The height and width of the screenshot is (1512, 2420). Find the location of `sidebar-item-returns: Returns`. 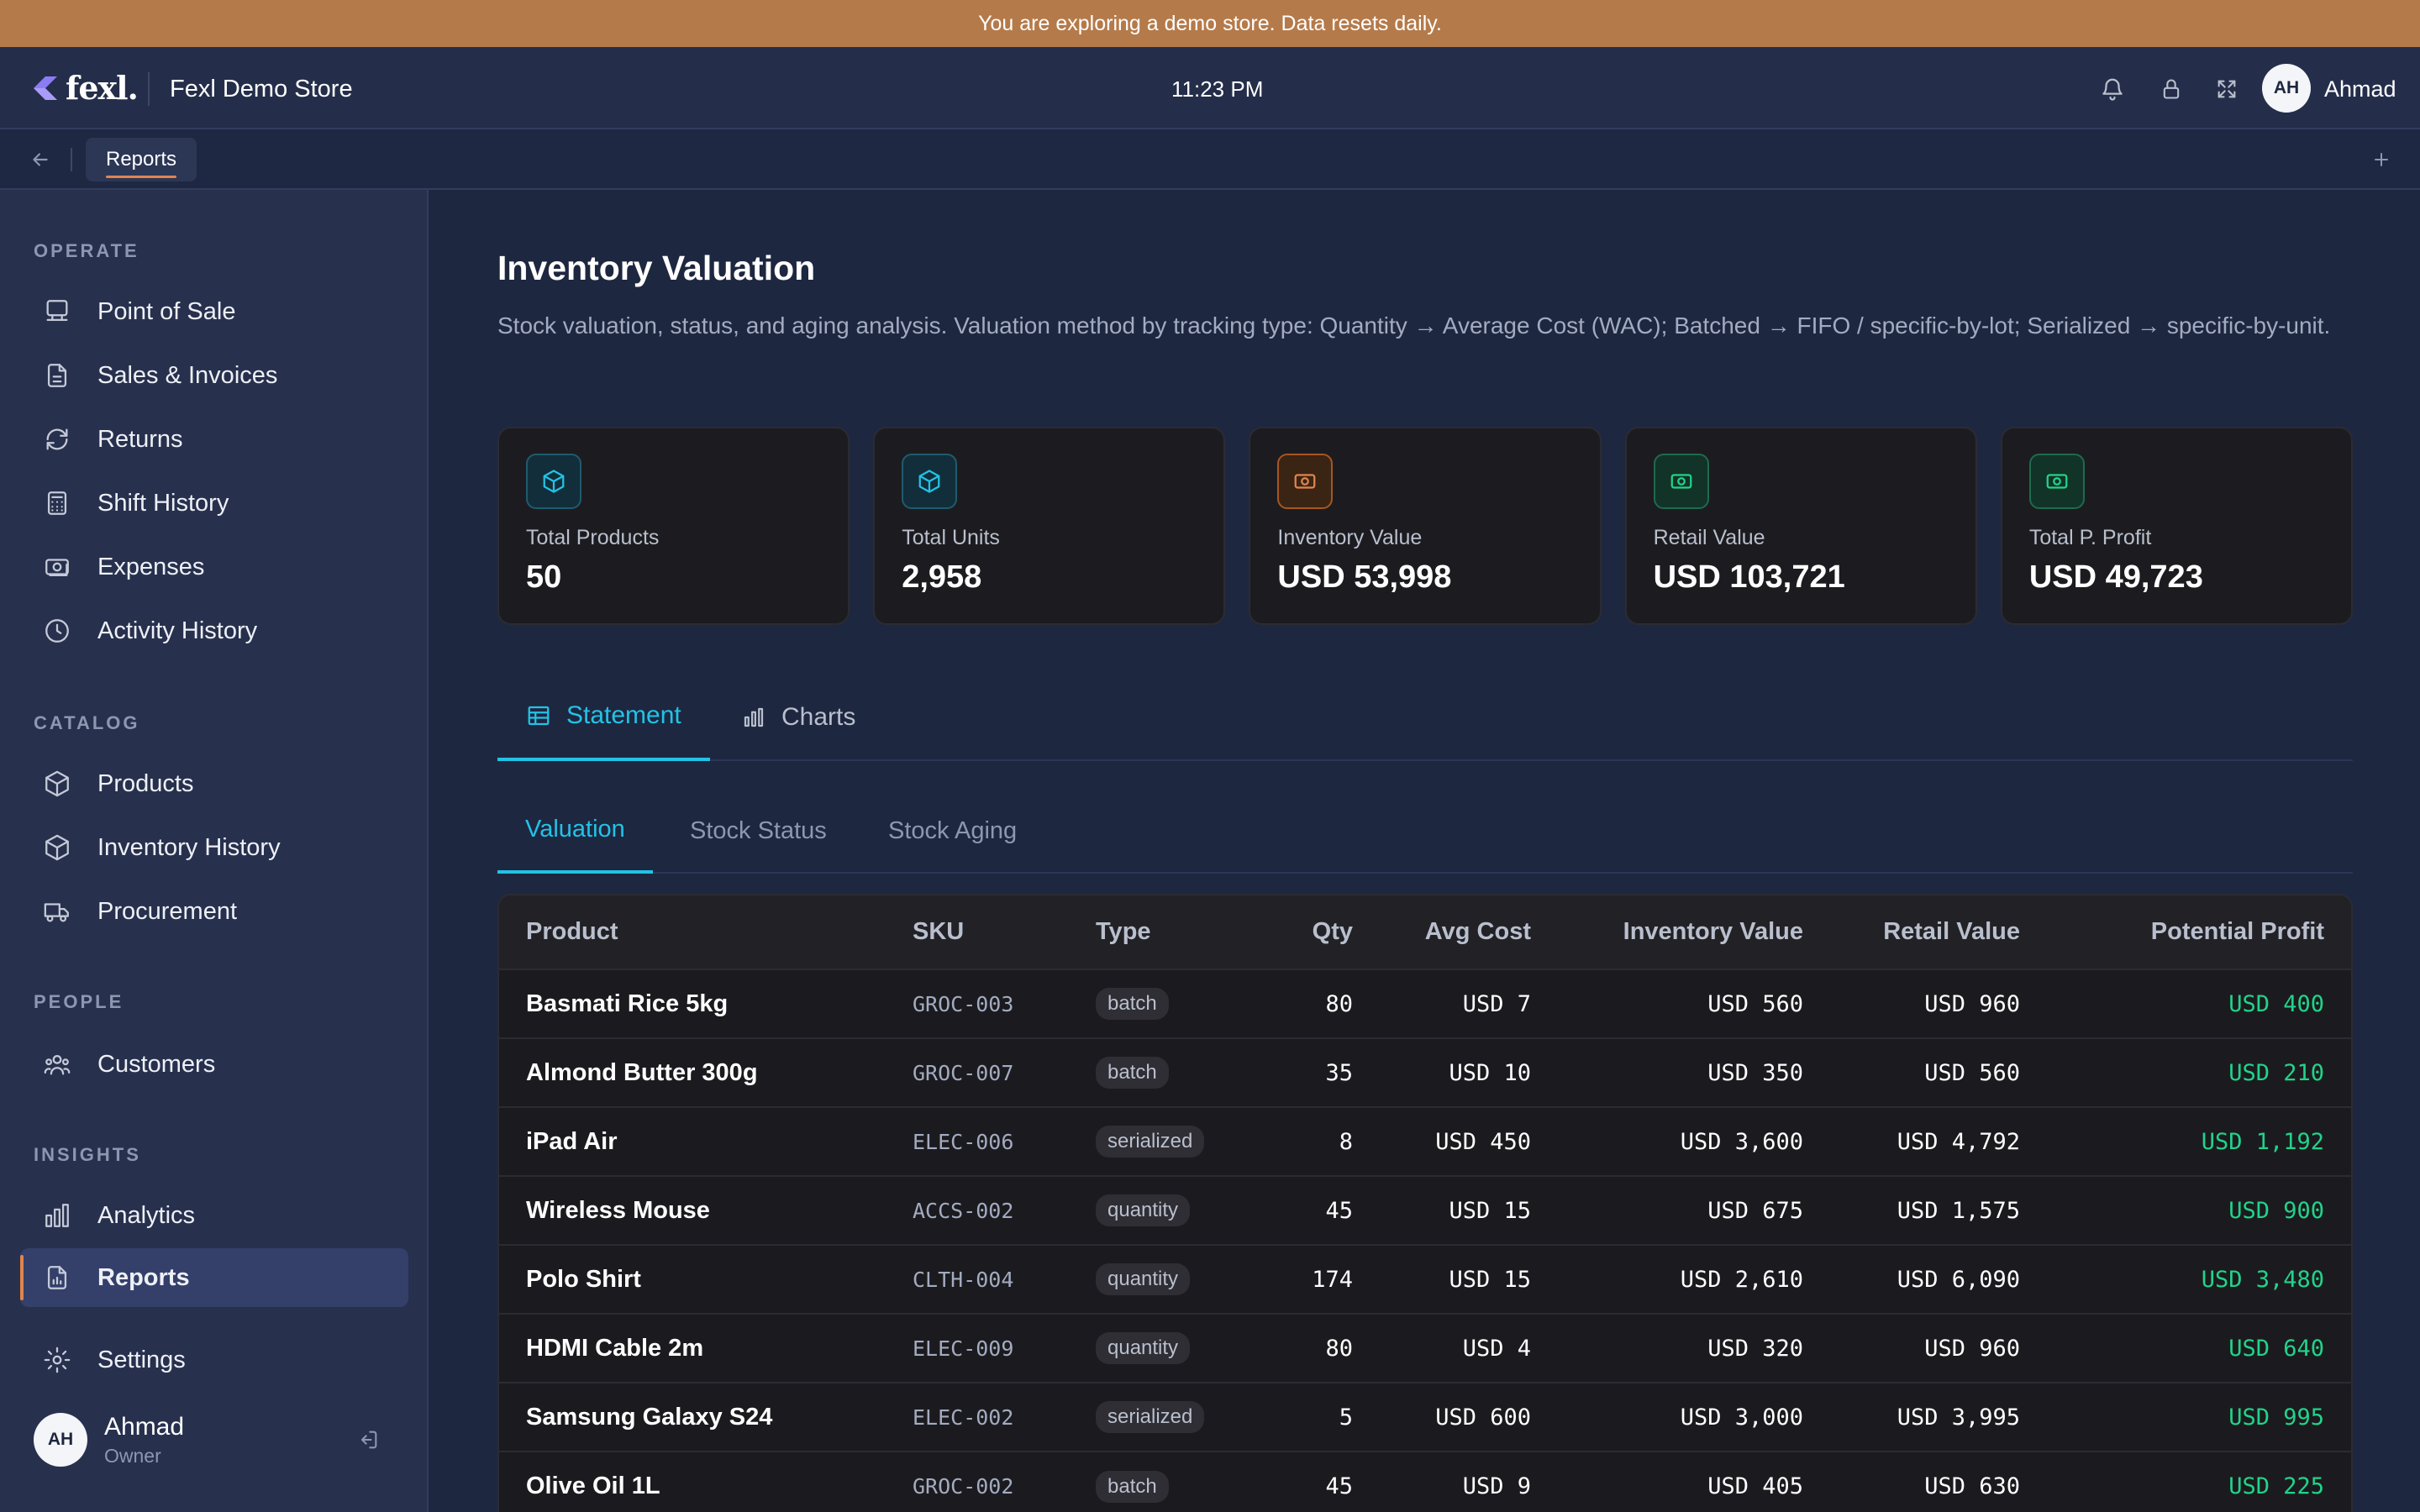

sidebar-item-returns: Returns is located at coordinates (214, 439).